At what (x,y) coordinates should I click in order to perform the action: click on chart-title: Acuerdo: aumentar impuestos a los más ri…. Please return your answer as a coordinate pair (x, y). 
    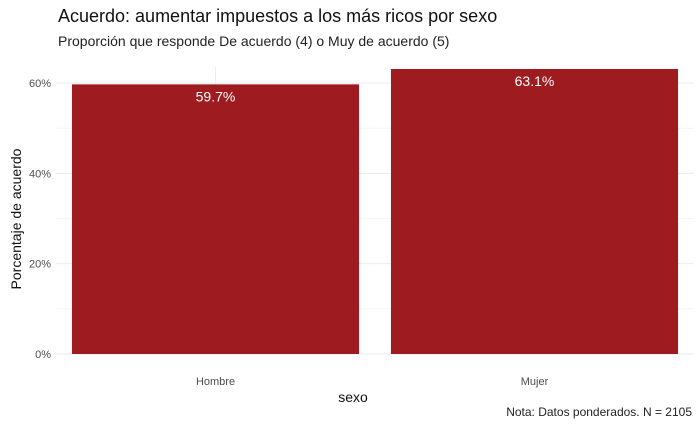
    Looking at the image, I should click on (278, 16).